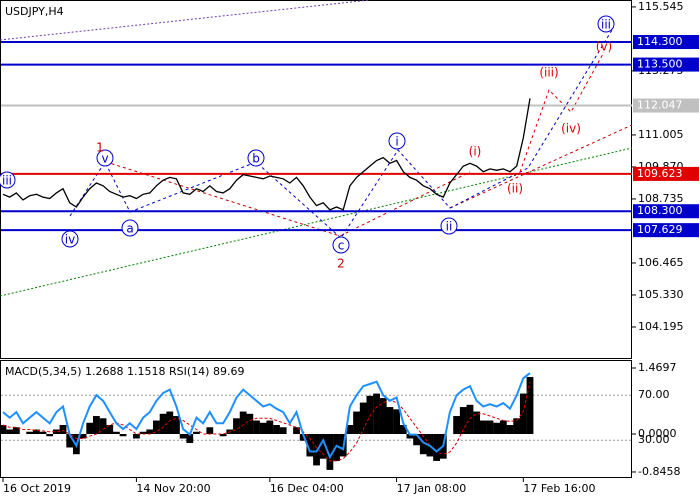  I want to click on signal-line, so click(266, 422).